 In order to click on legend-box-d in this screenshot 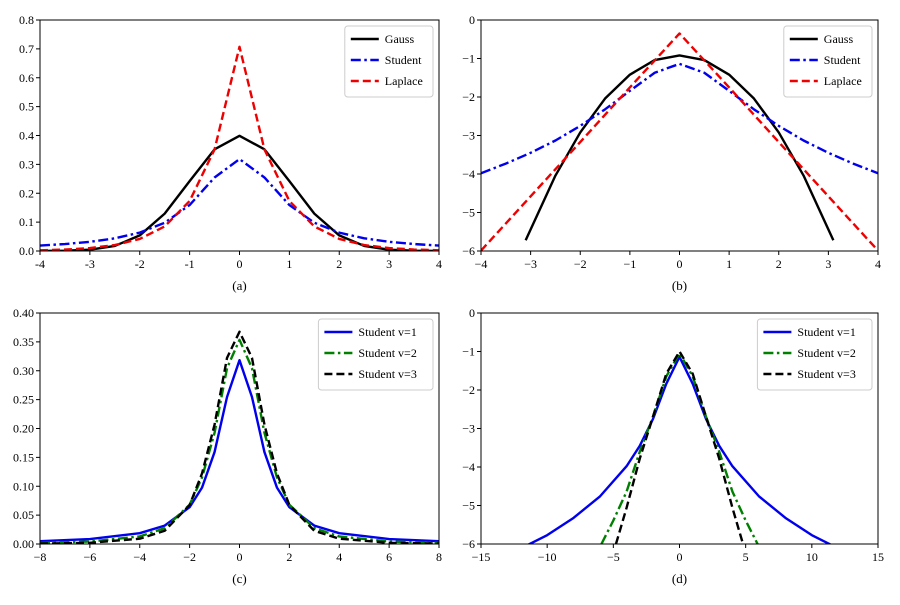, I will do `click(814, 354)`.